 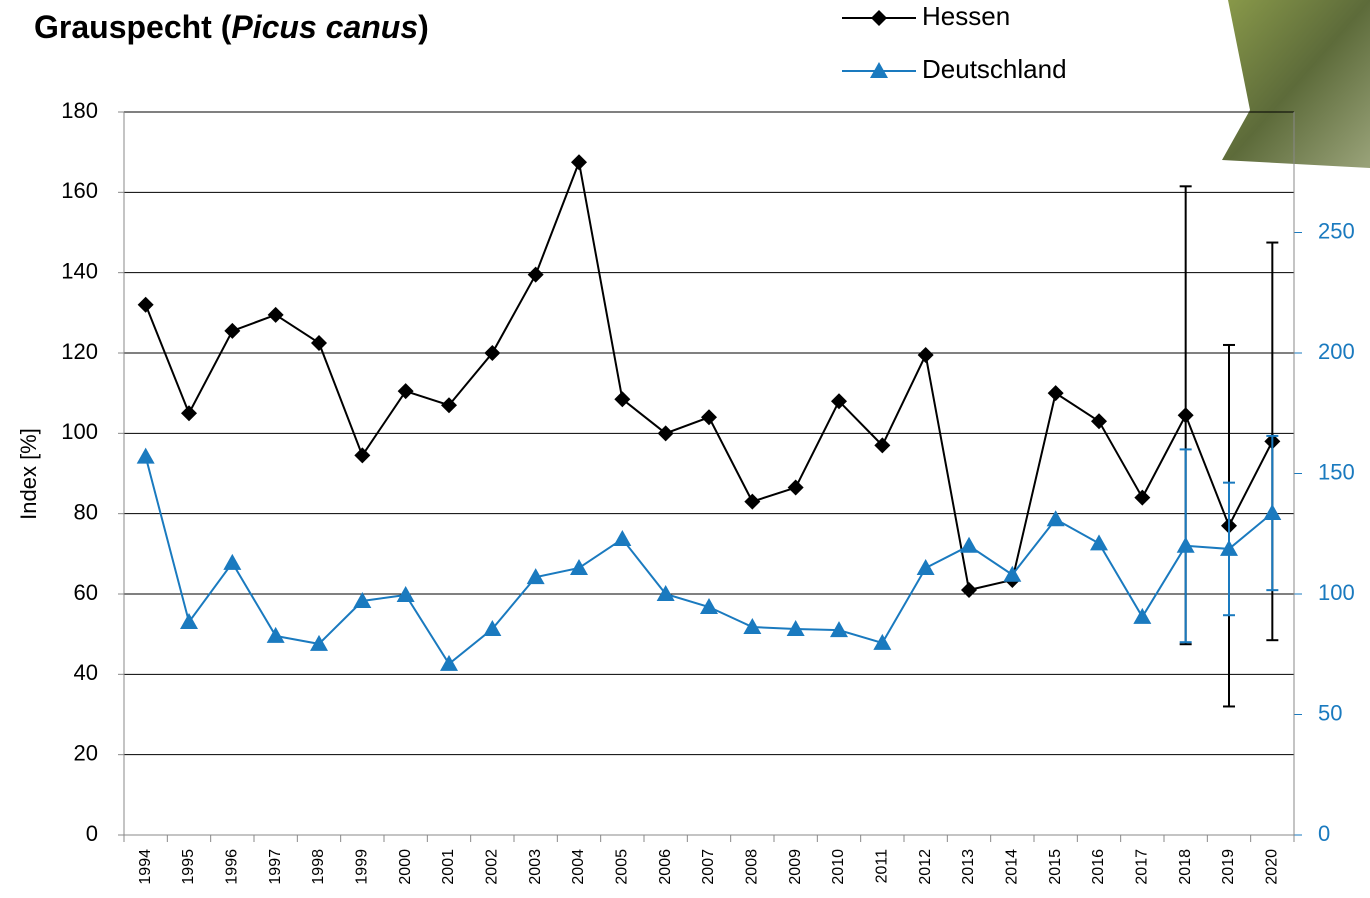 What do you see at coordinates (92, 833) in the screenshot?
I see `y-tick-label: 0` at bounding box center [92, 833].